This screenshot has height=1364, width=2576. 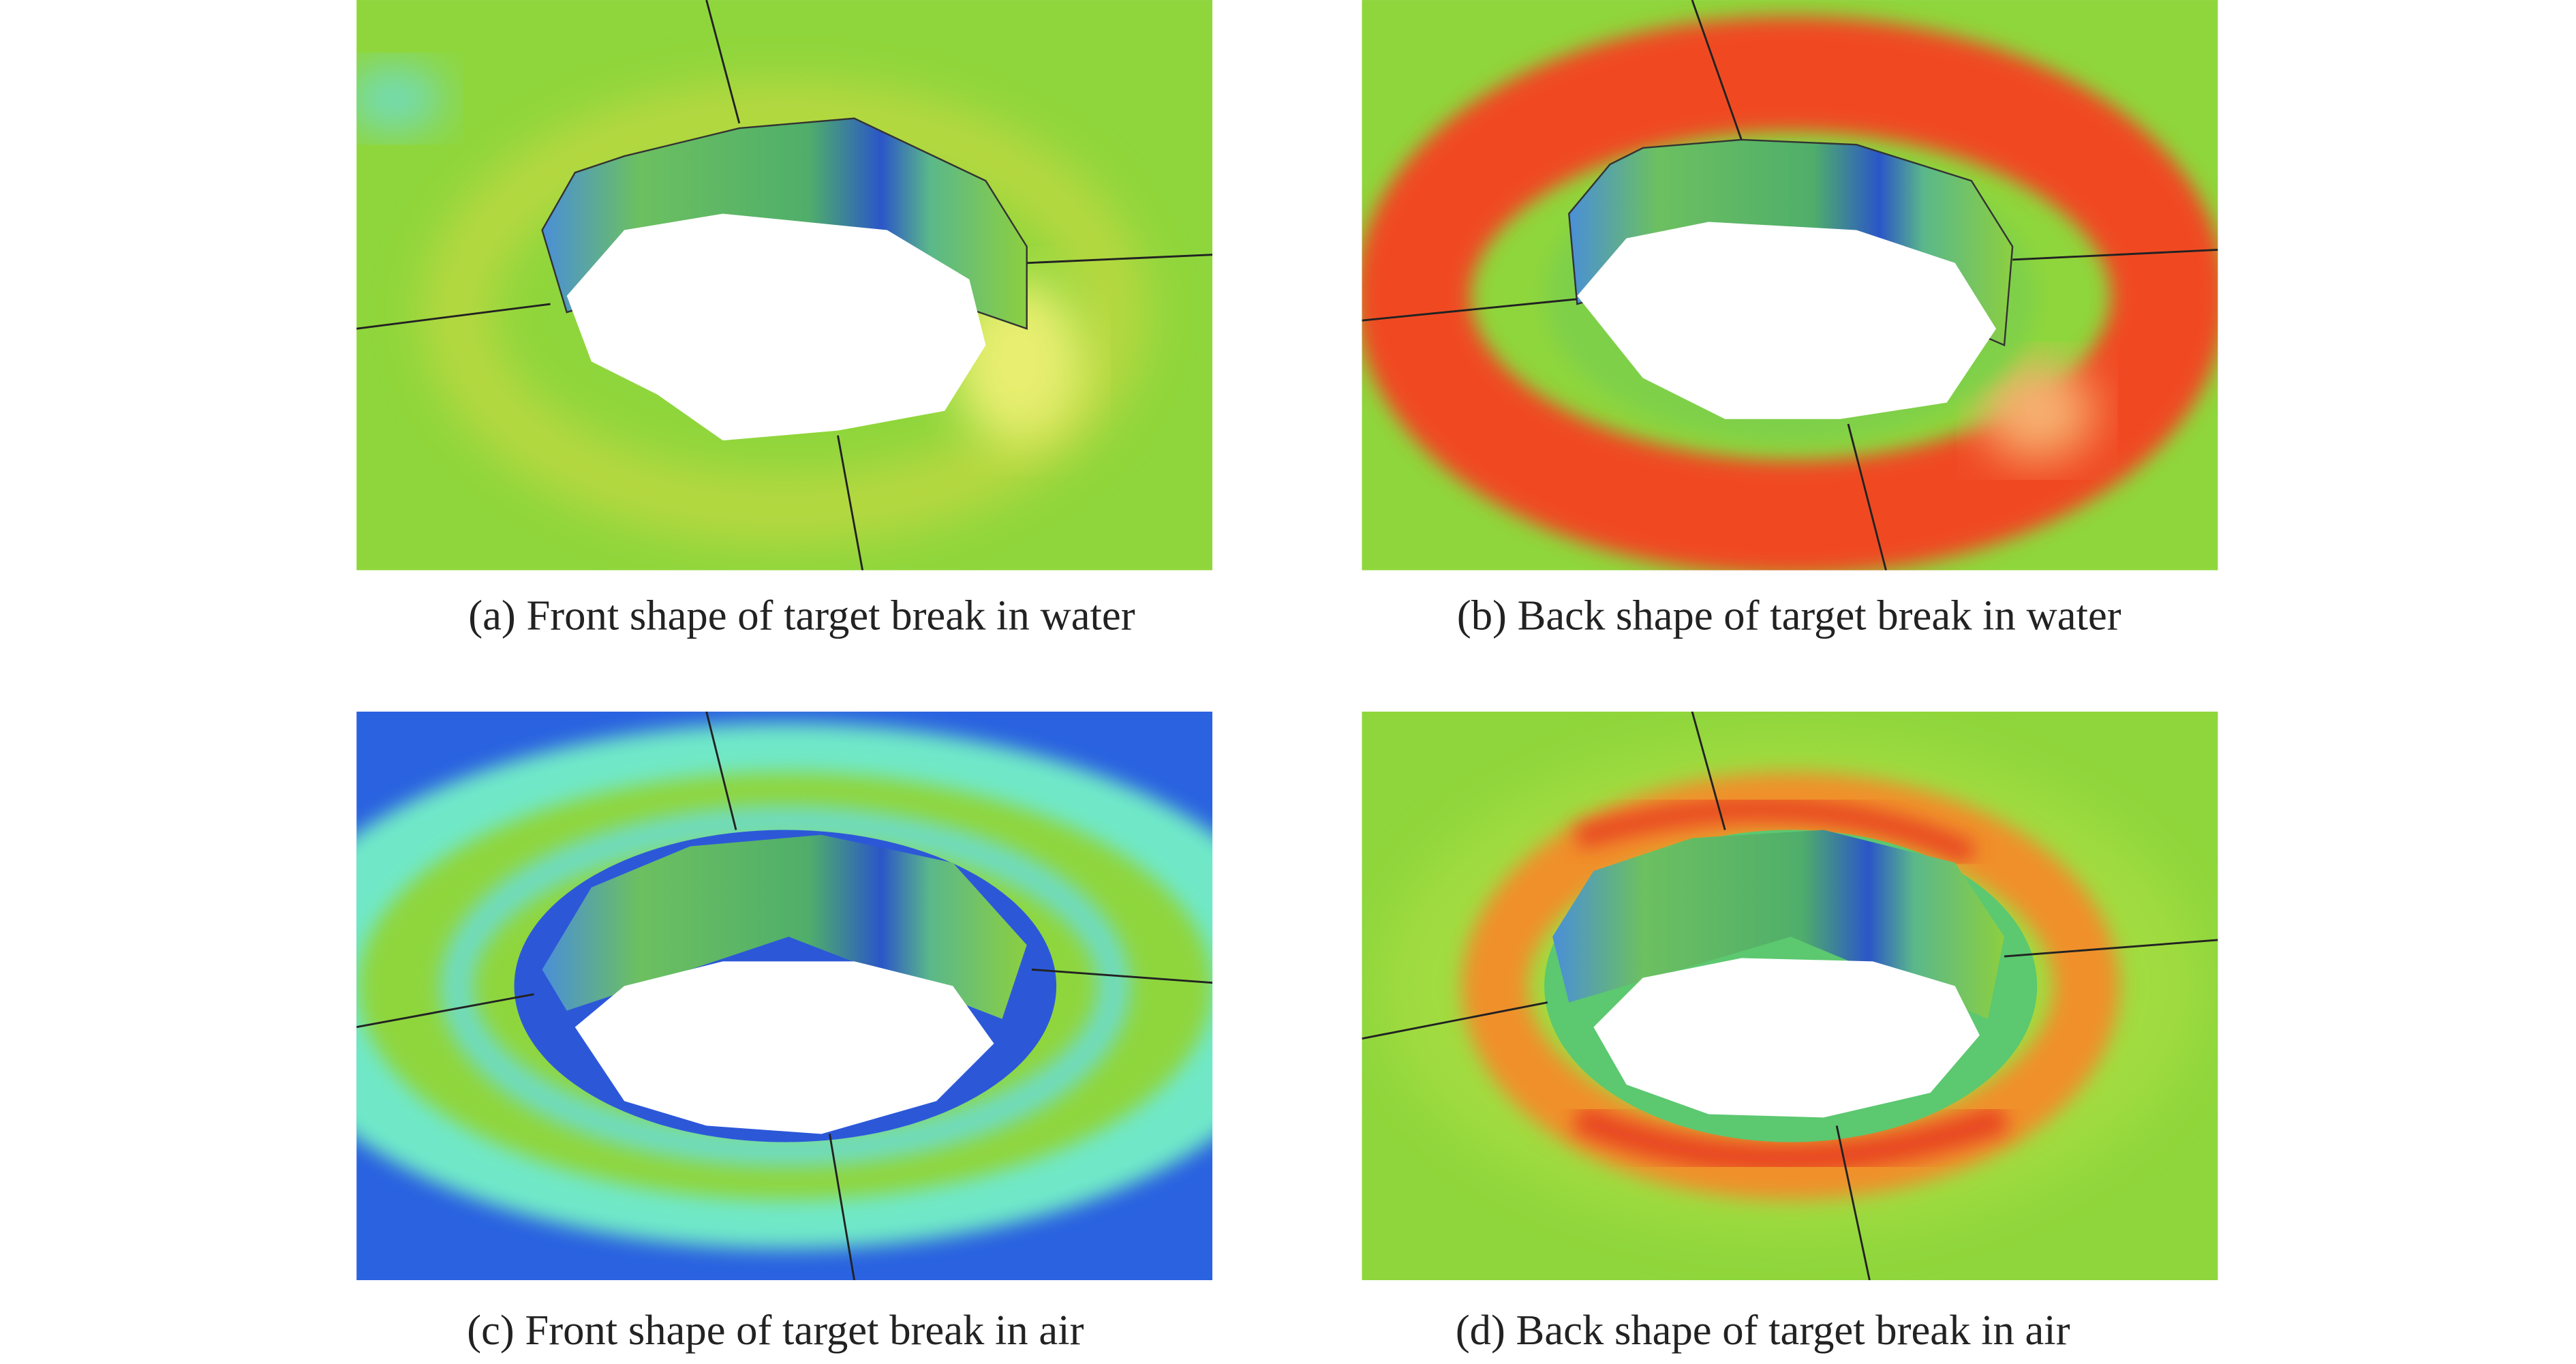 What do you see at coordinates (785, 285) in the screenshot?
I see `panel-a` at bounding box center [785, 285].